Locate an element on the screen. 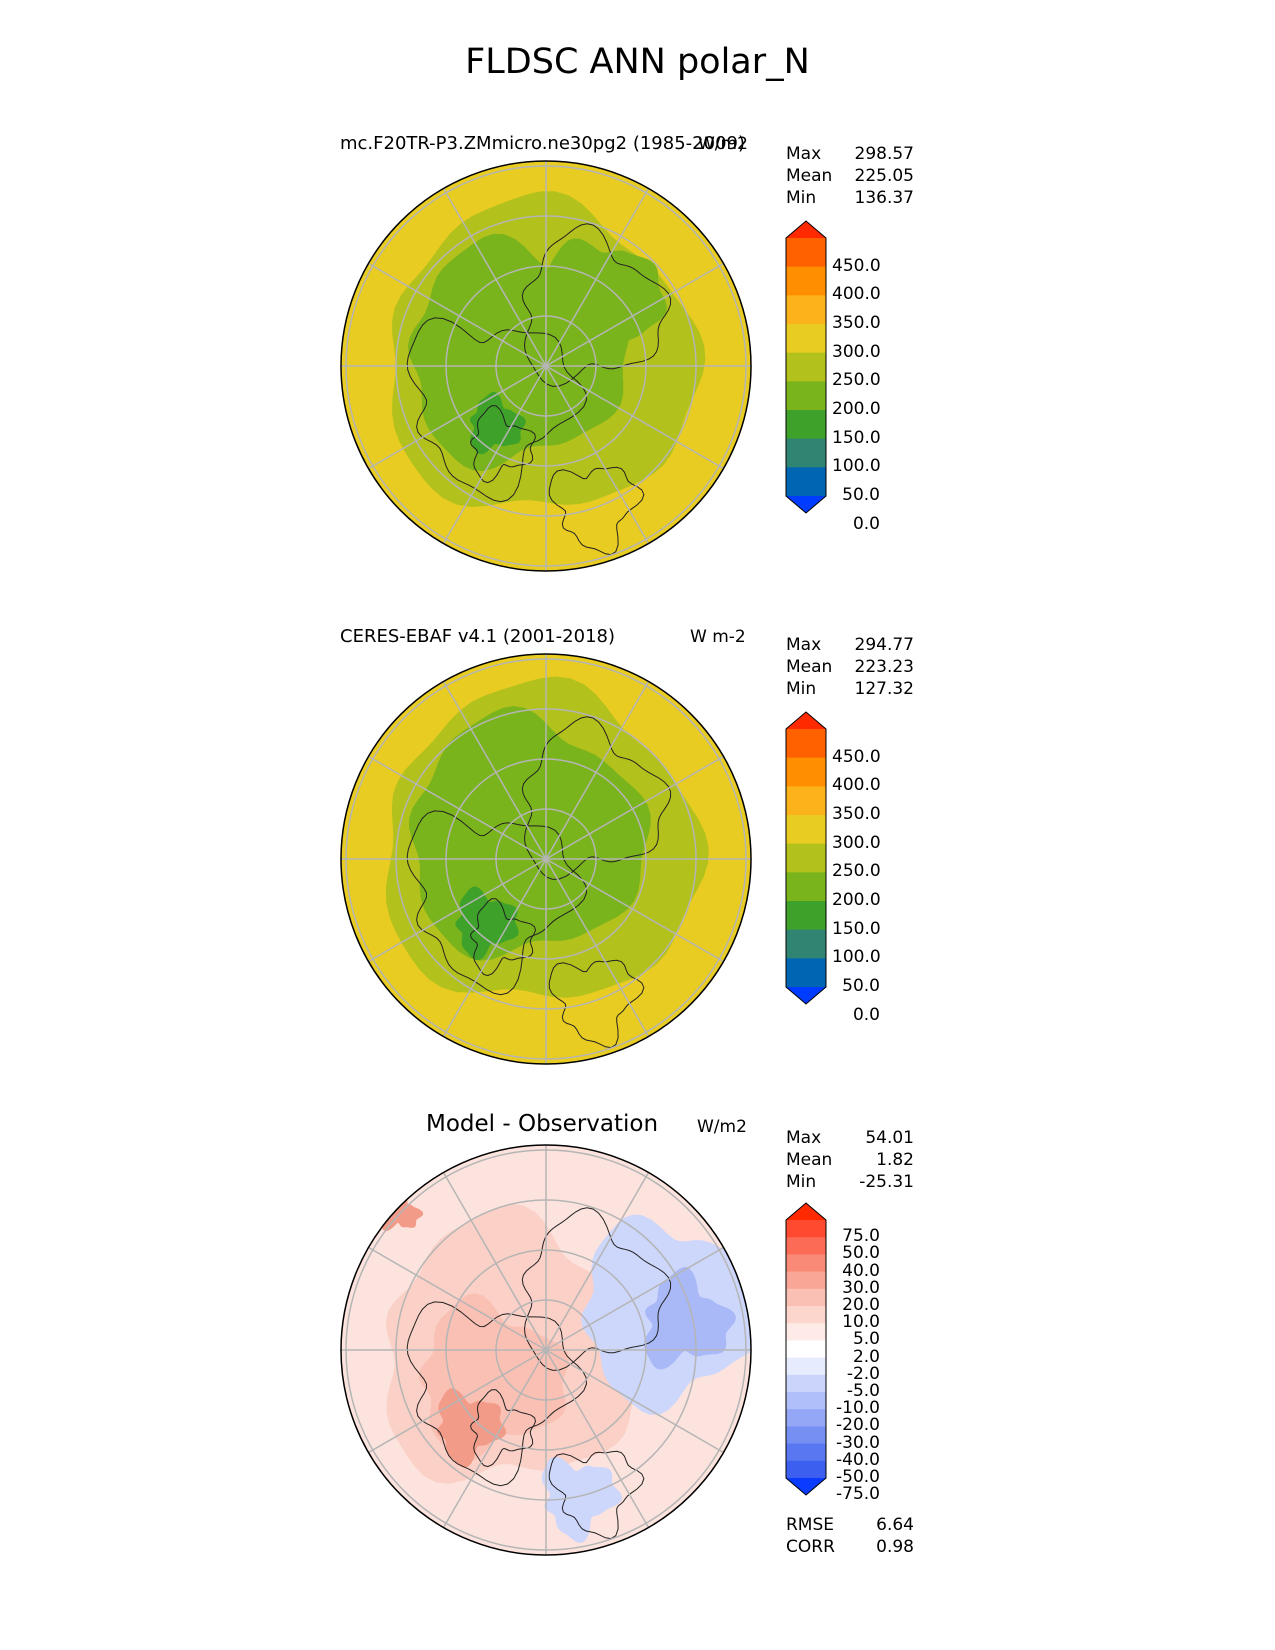 The width and height of the screenshot is (1275, 1650). panel-1-colorbar is located at coordinates (806, 367).